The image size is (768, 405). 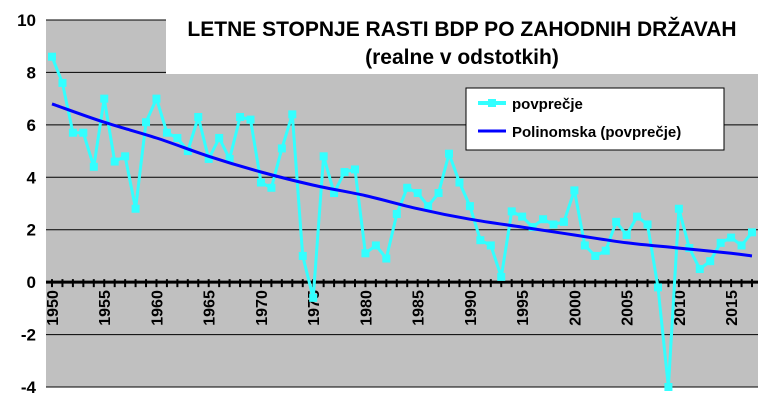 I want to click on y-tick-label: -2, so click(x=28, y=335).